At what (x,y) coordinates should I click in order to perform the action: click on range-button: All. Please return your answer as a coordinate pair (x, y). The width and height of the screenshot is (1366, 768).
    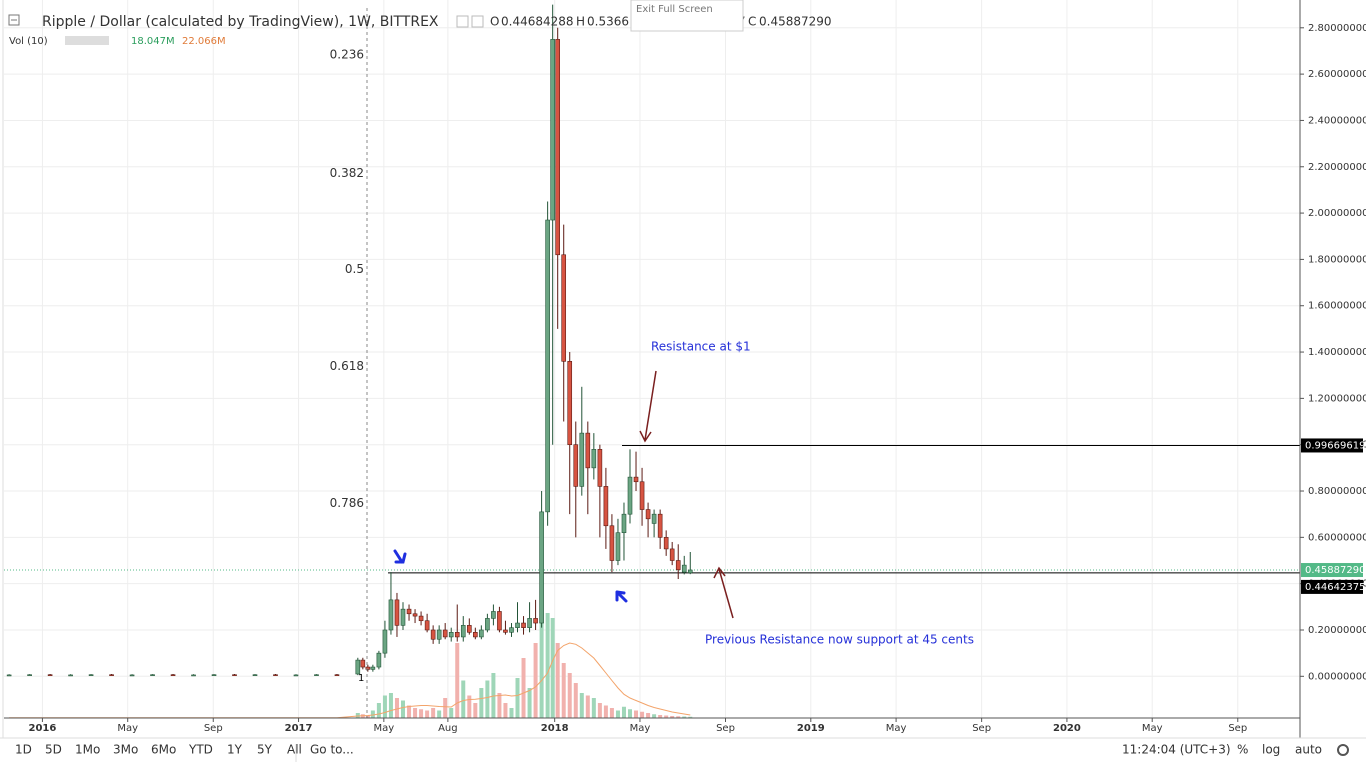
    Looking at the image, I should click on (294, 750).